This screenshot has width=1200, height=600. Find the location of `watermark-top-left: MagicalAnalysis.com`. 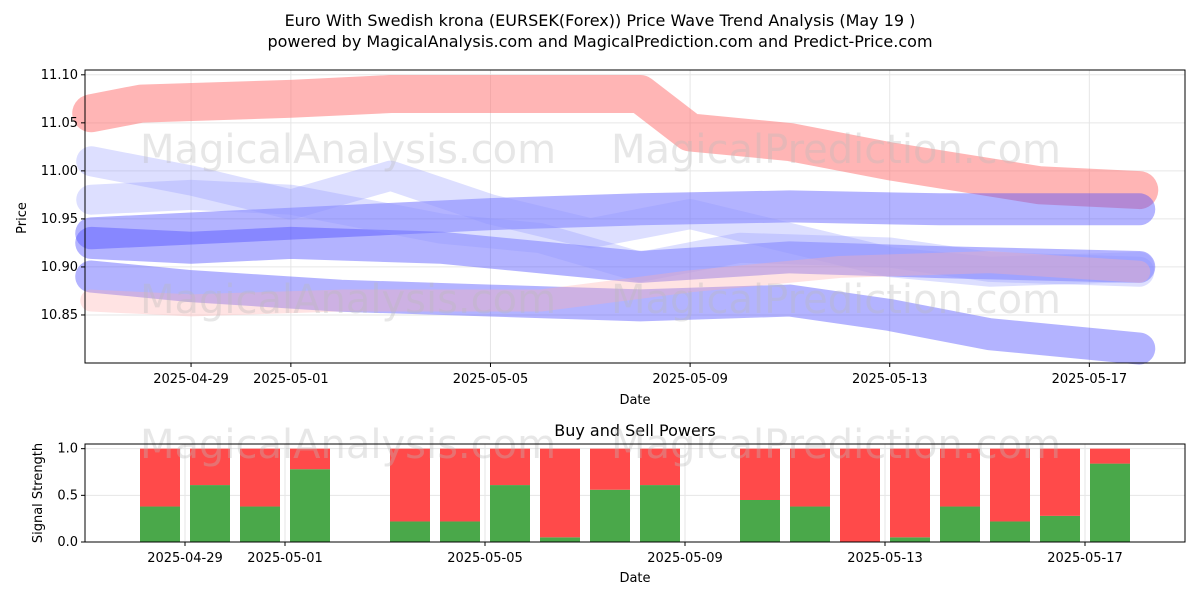

watermark-top-left: MagicalAnalysis.com is located at coordinates (348, 150).